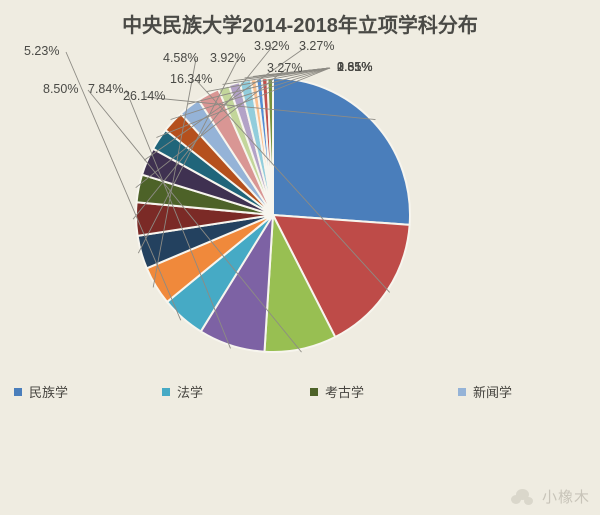  Describe the element at coordinates (144, 96) in the screenshot. I see `pie-value-label: 26.14%` at that location.